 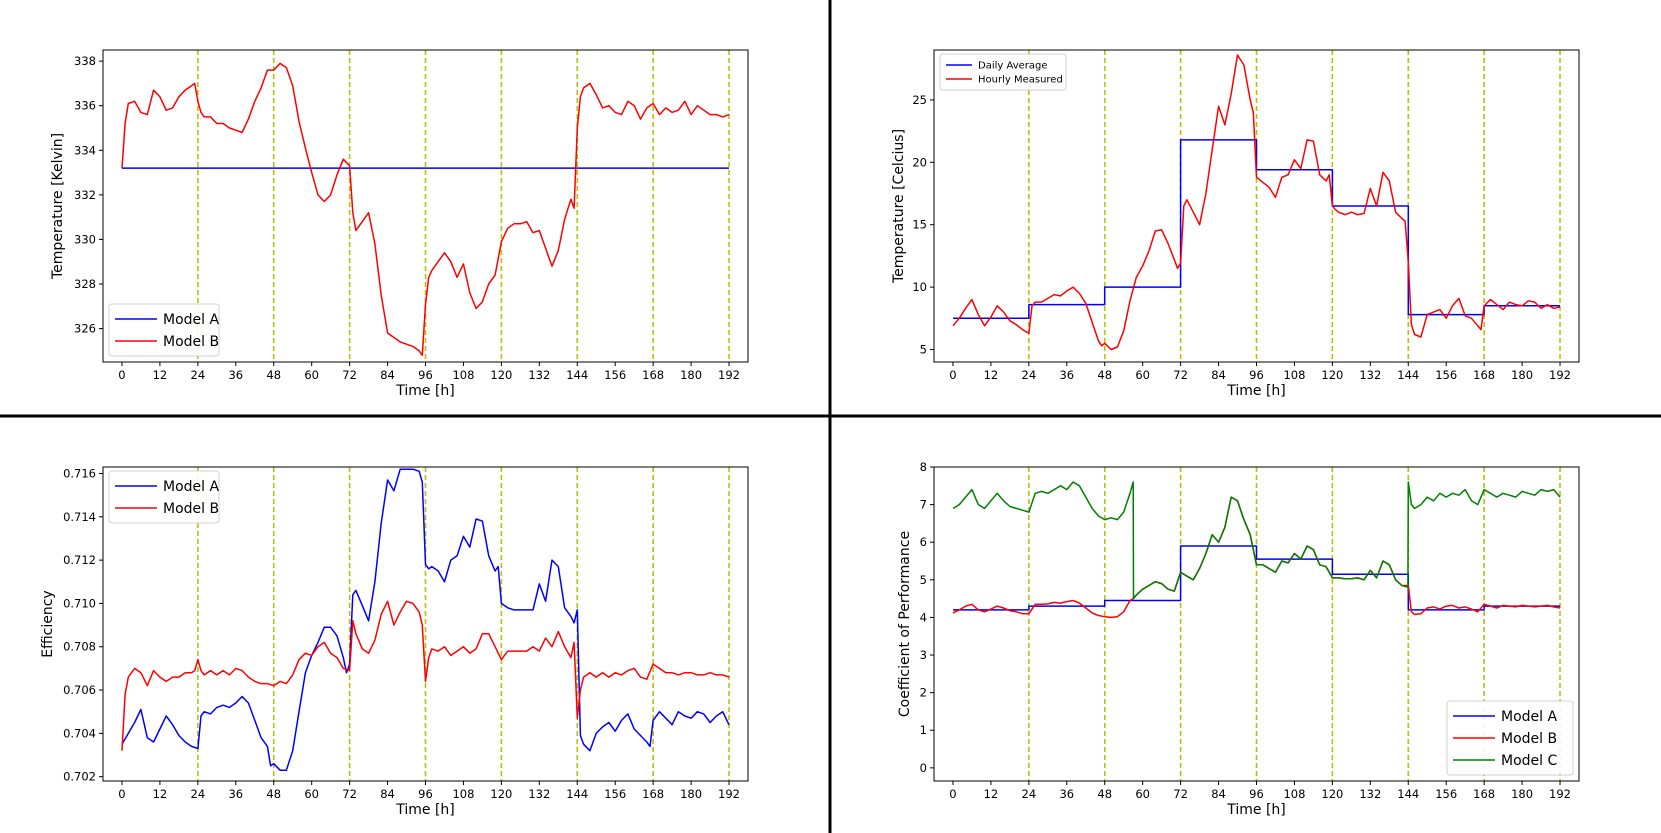 I want to click on y-tick-label: 0.704, so click(x=79, y=733).